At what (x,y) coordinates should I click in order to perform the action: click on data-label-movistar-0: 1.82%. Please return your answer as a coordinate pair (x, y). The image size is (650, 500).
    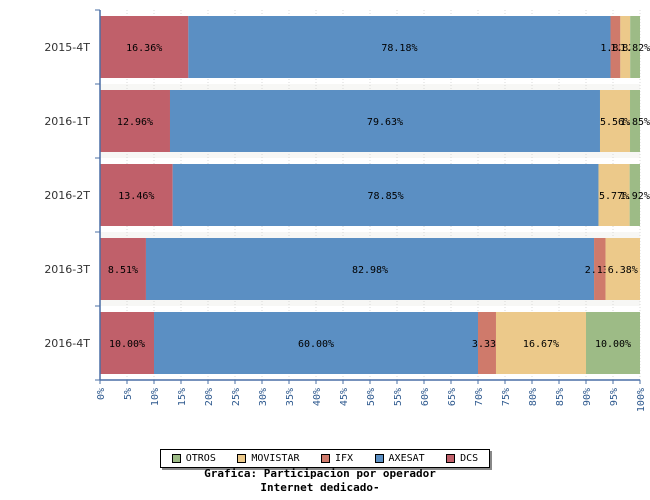
    Looking at the image, I should click on (625, 48).